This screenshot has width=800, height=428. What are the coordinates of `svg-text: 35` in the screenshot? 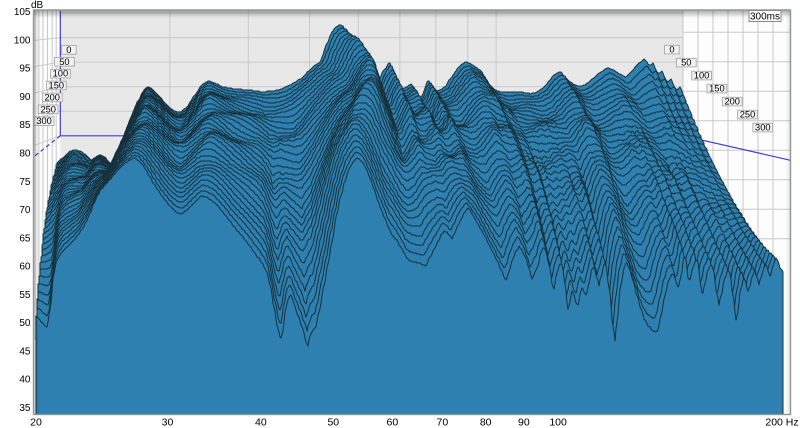 It's located at (25, 408).